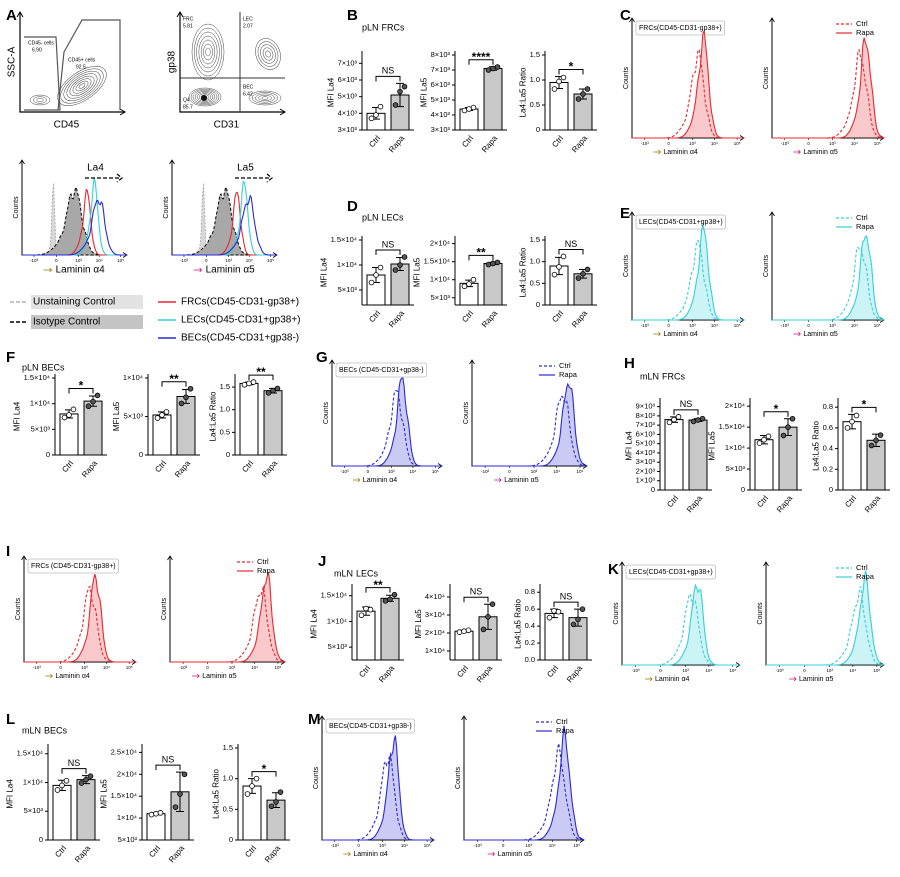 Image resolution: width=900 pixels, height=877 pixels. I want to click on gate, so click(89, 65).